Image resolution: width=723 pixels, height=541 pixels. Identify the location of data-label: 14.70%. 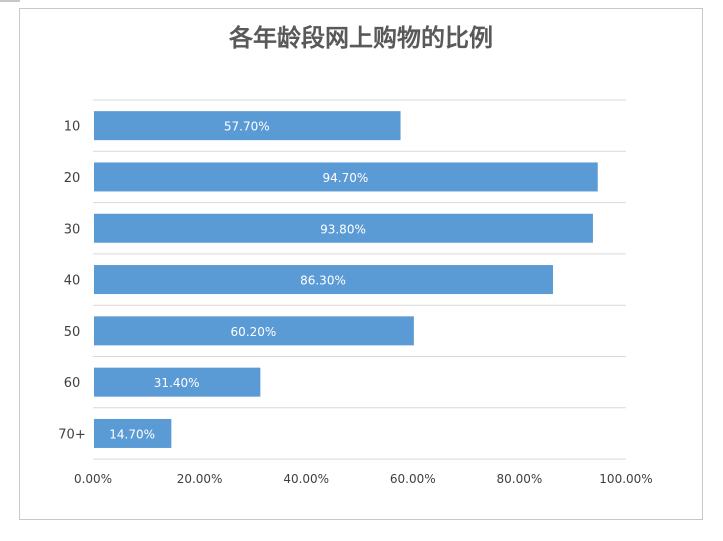
(132, 434).